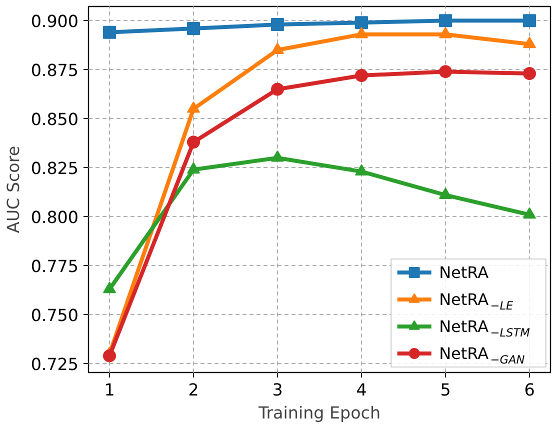 The image size is (560, 429). What do you see at coordinates (319, 413) in the screenshot?
I see `x-axis-title: Training Epoch` at bounding box center [319, 413].